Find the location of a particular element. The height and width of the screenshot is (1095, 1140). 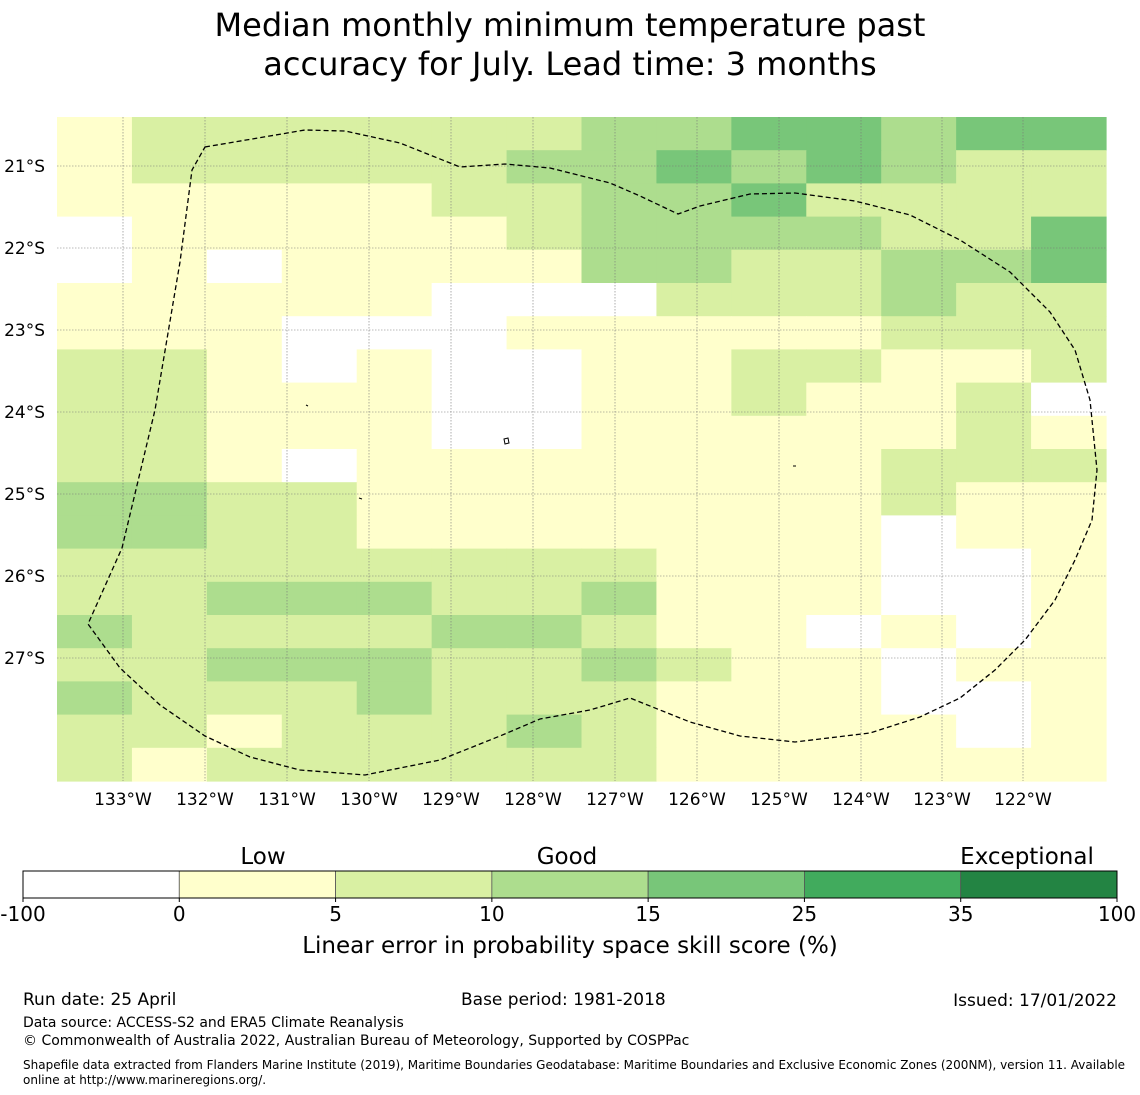

colorbar-ticks: -100 0 5 10 15 25 35 100 is located at coordinates (568, 912).